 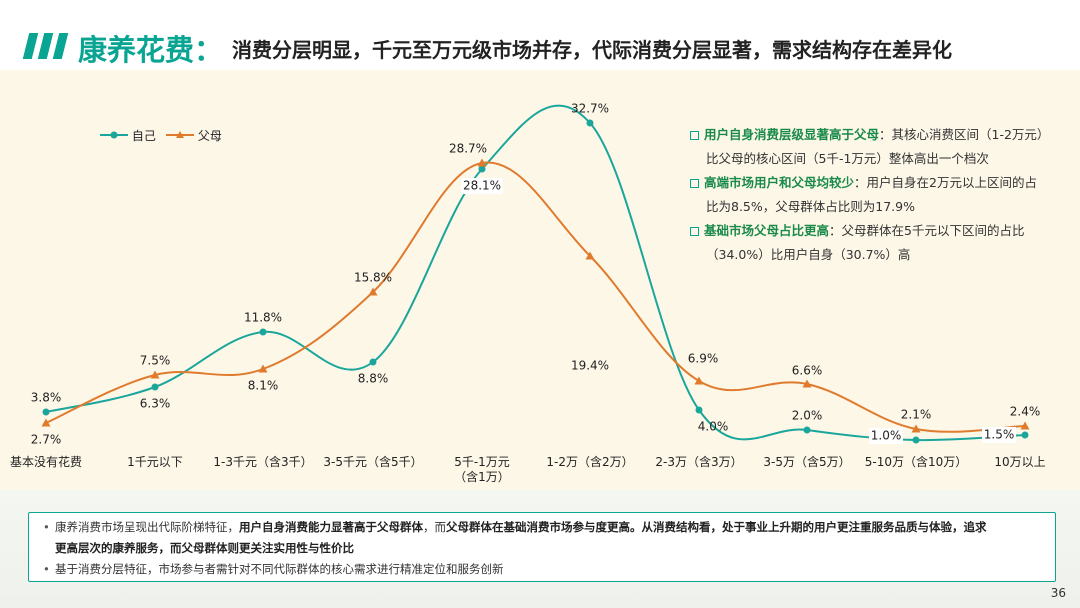 What do you see at coordinates (263, 462) in the screenshot?
I see `x-axis-category-label: 1-3千元（含3千）` at bounding box center [263, 462].